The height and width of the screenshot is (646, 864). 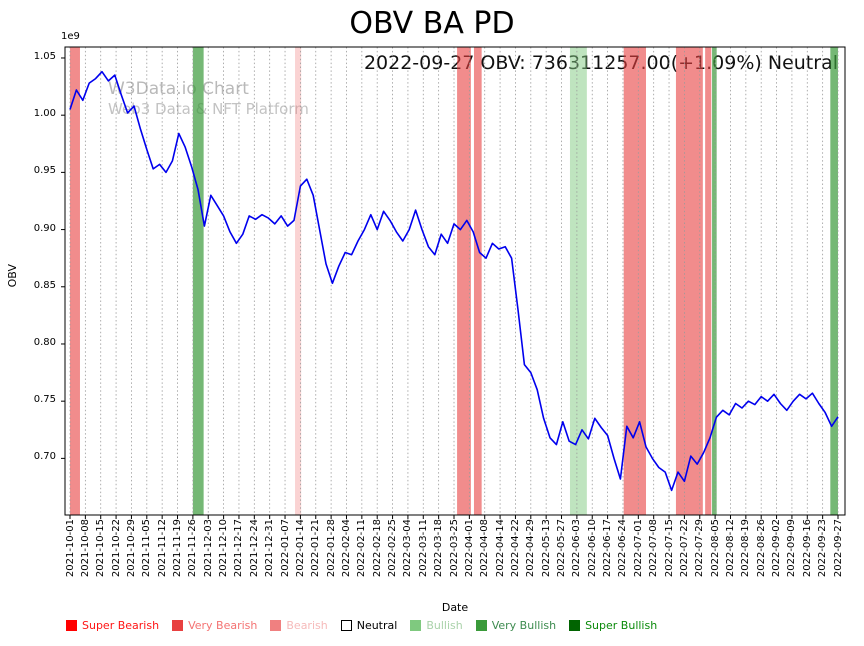 What do you see at coordinates (101, 548) in the screenshot?
I see `x-tick-label: 2021-10-15` at bounding box center [101, 548].